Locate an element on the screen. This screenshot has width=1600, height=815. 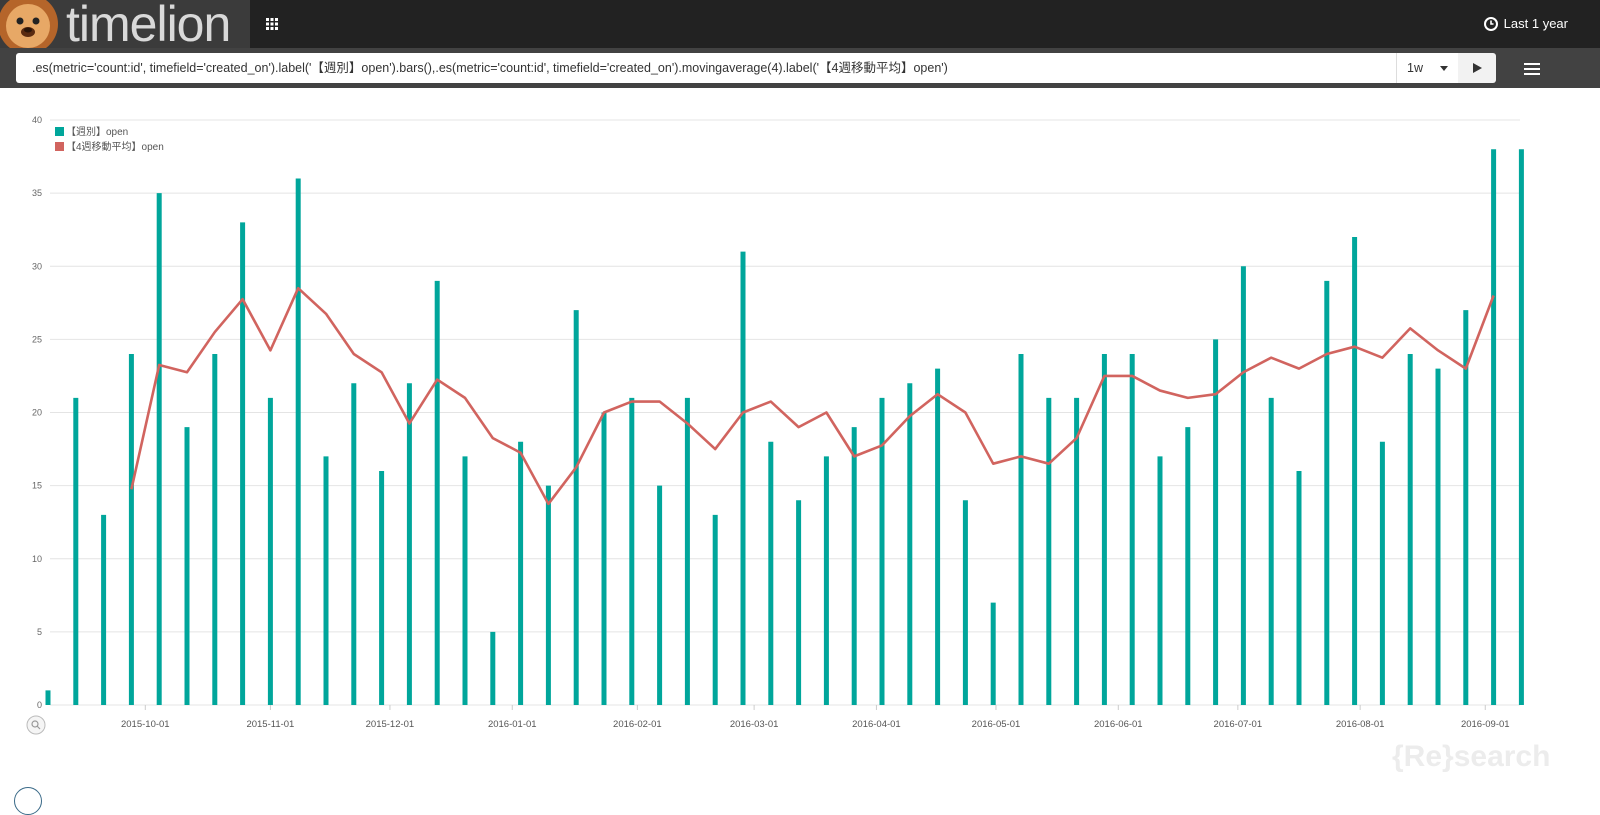
watermark-text: {Re}search is located at coordinates (1471, 756).